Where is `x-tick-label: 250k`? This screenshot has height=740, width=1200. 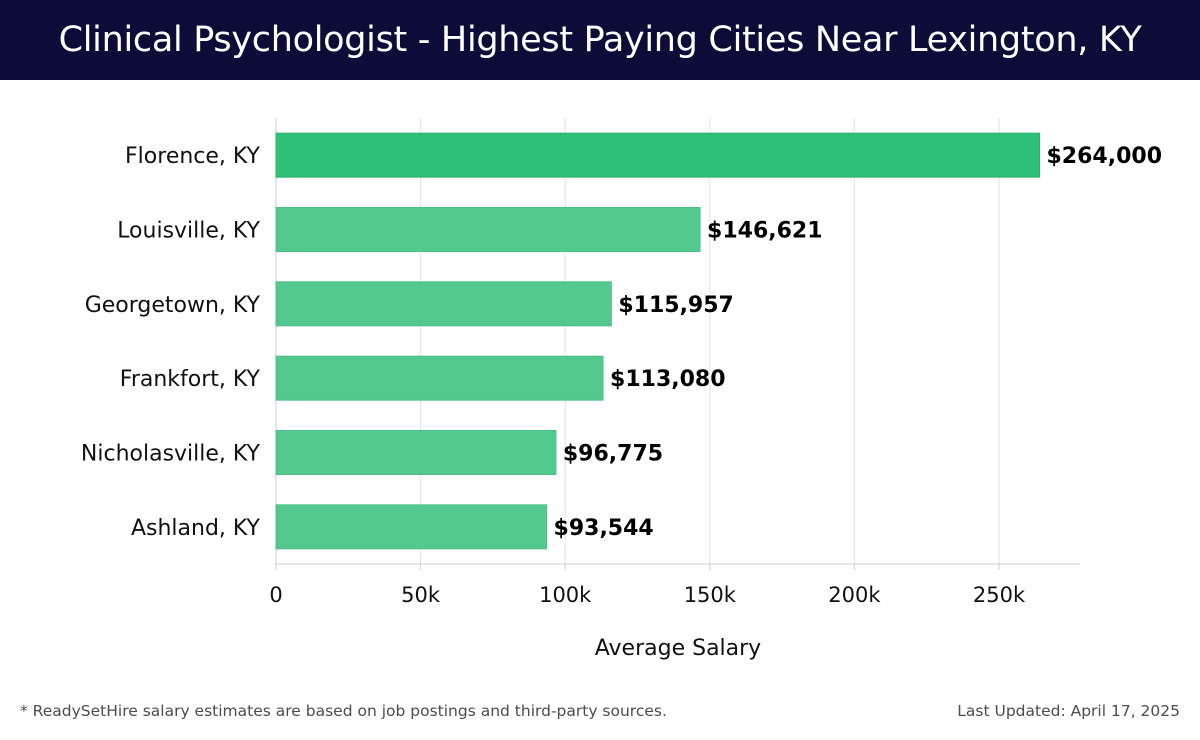
x-tick-label: 250k is located at coordinates (999, 595).